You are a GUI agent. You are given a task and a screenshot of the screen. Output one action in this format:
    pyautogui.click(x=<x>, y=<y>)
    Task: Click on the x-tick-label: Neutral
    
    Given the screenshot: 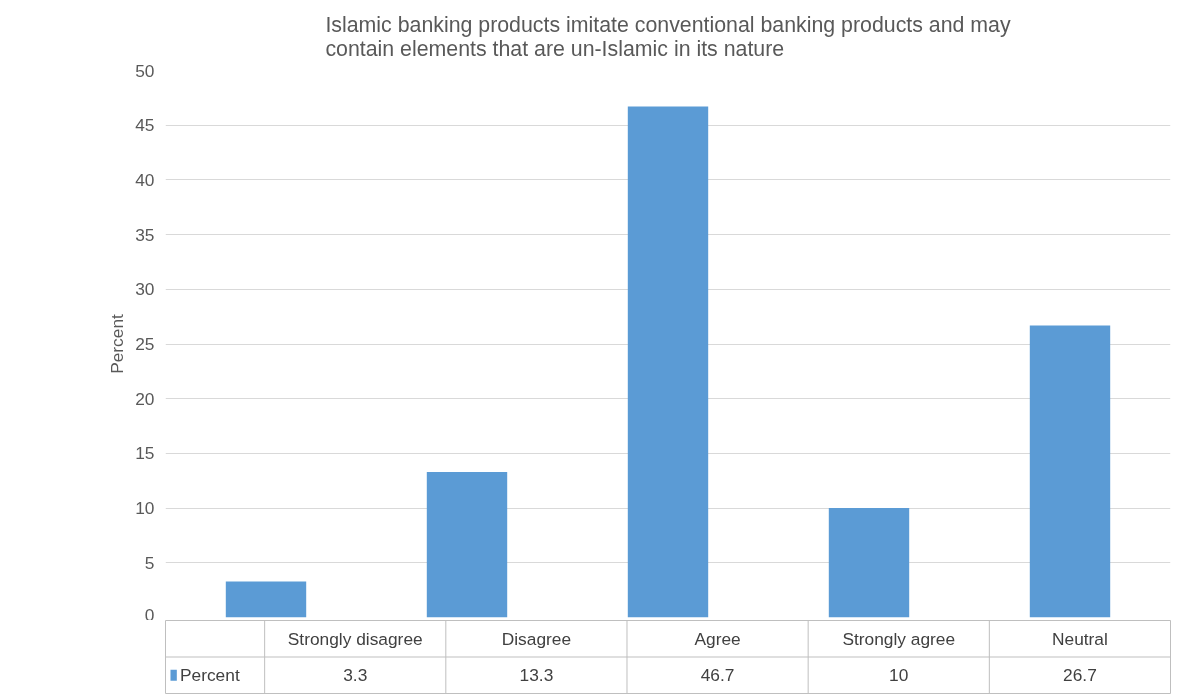 What is the action you would take?
    pyautogui.click(x=1079, y=638)
    